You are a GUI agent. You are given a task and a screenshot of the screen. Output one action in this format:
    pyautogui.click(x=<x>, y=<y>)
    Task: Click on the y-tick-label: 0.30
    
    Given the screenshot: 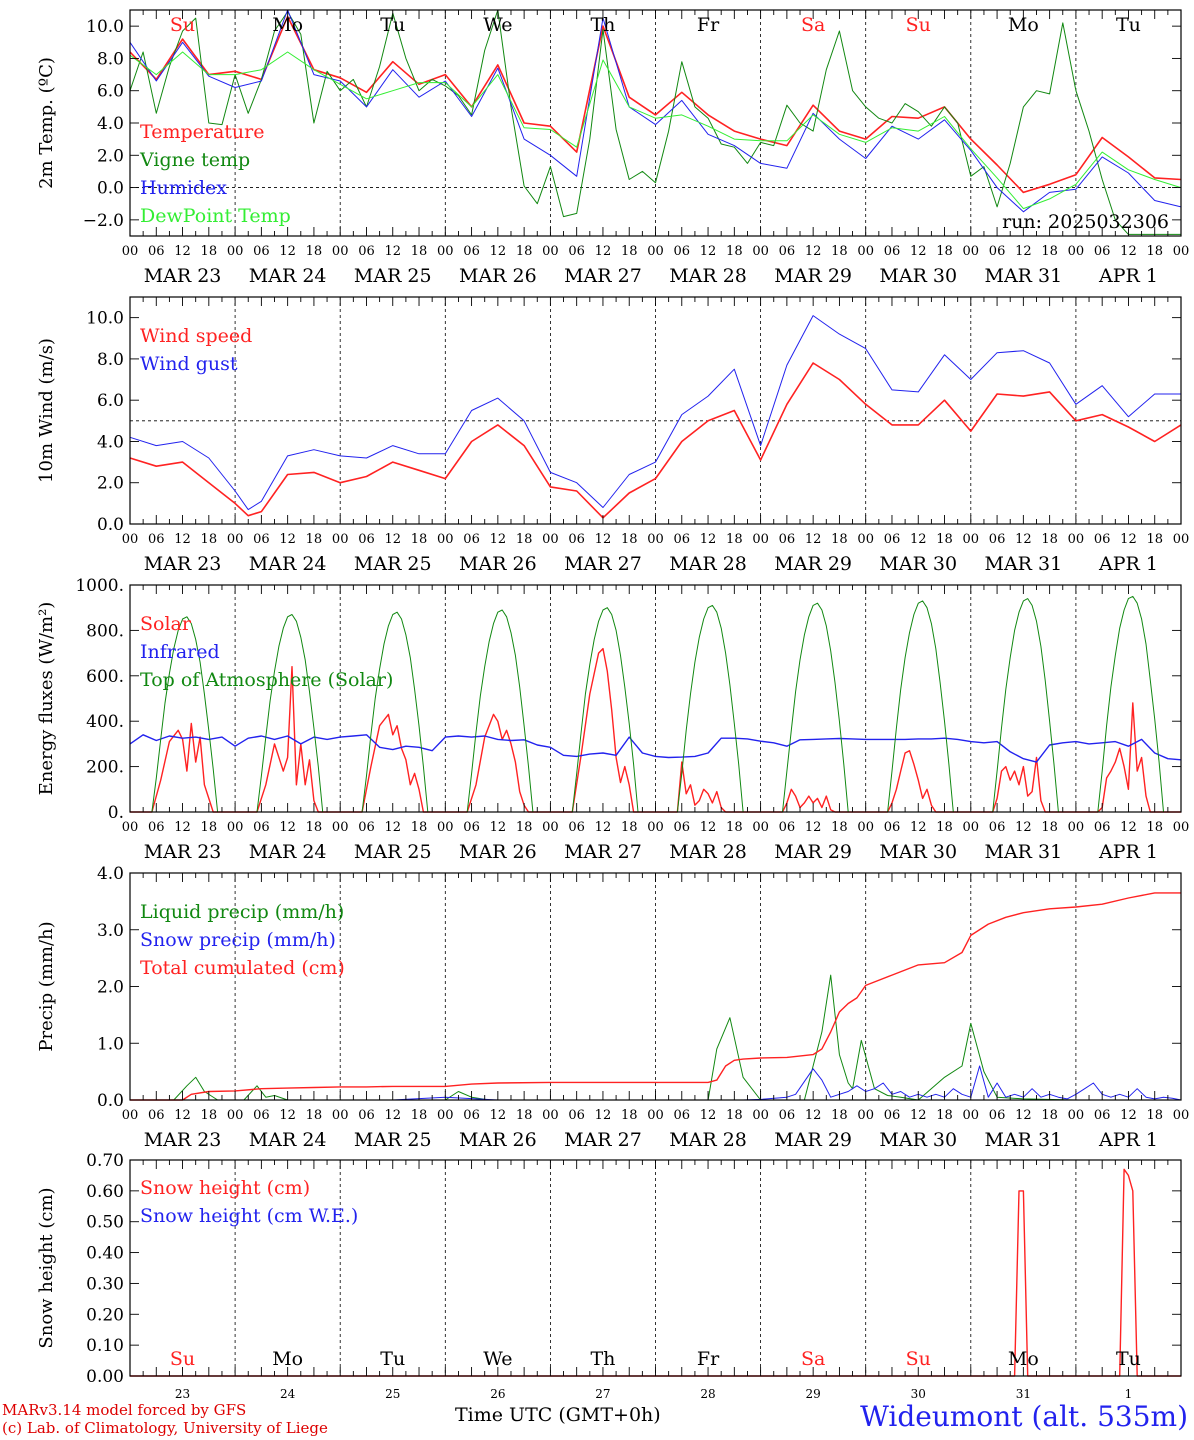 What is the action you would take?
    pyautogui.click(x=105, y=1284)
    